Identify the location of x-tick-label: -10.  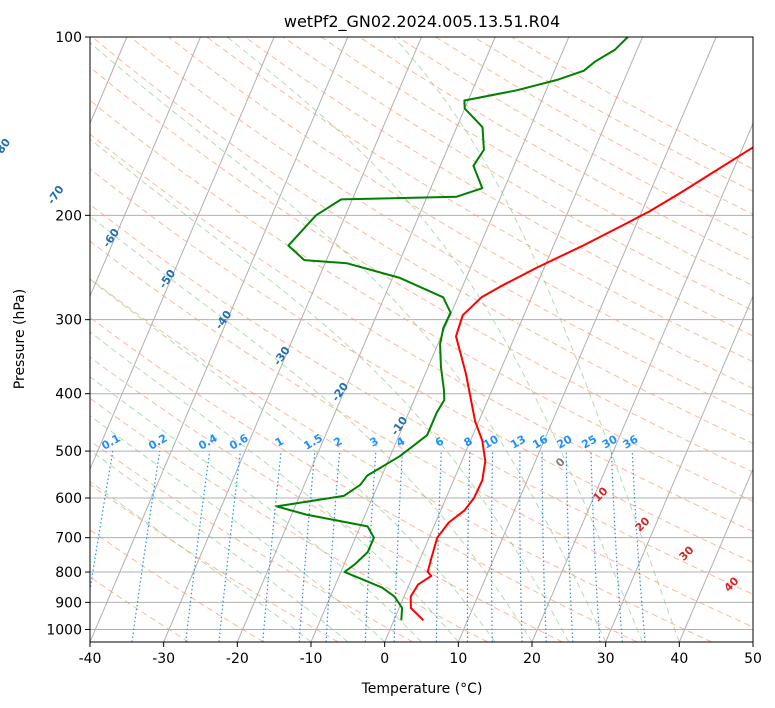
(311, 659).